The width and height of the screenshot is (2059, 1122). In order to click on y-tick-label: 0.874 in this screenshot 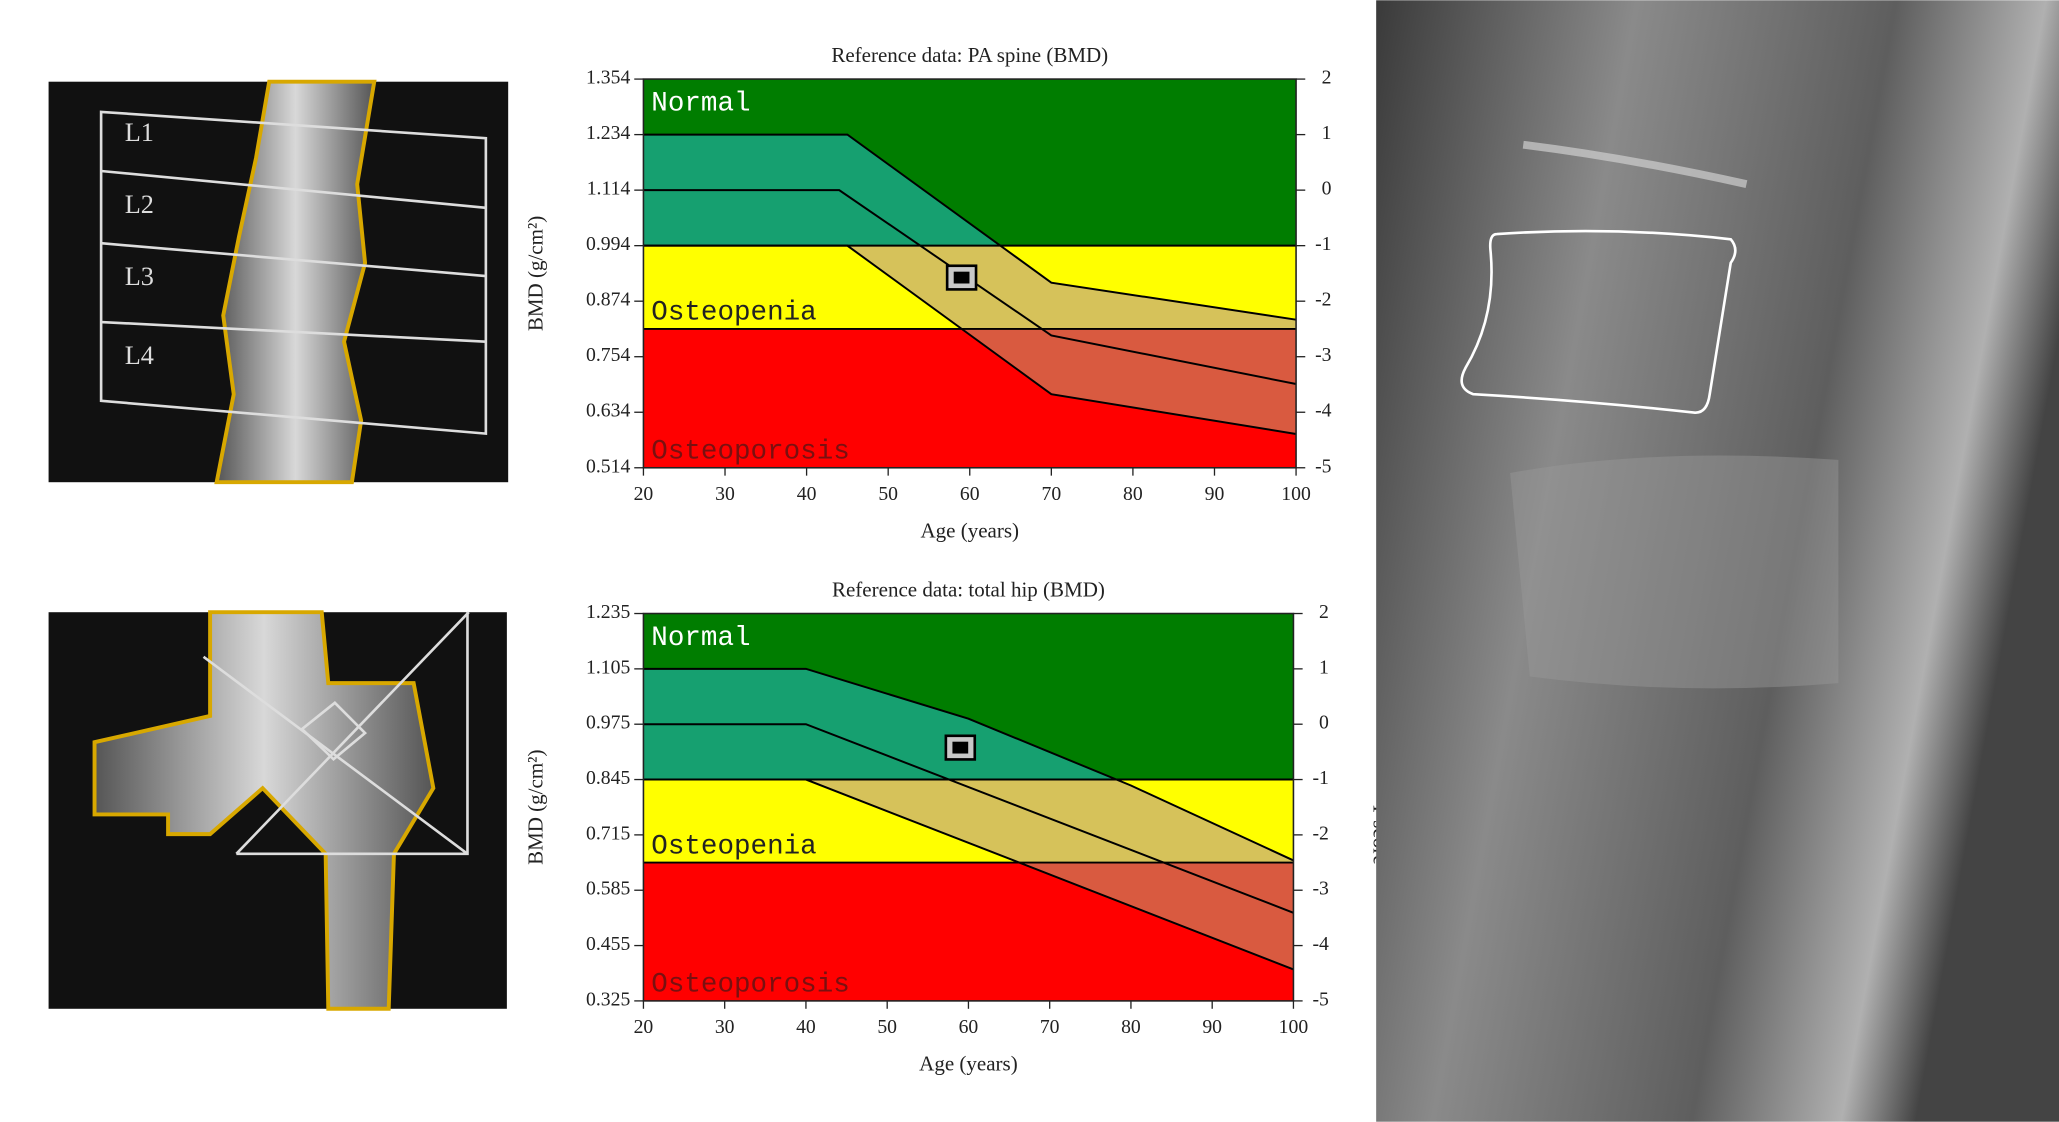, I will do `click(608, 300)`.